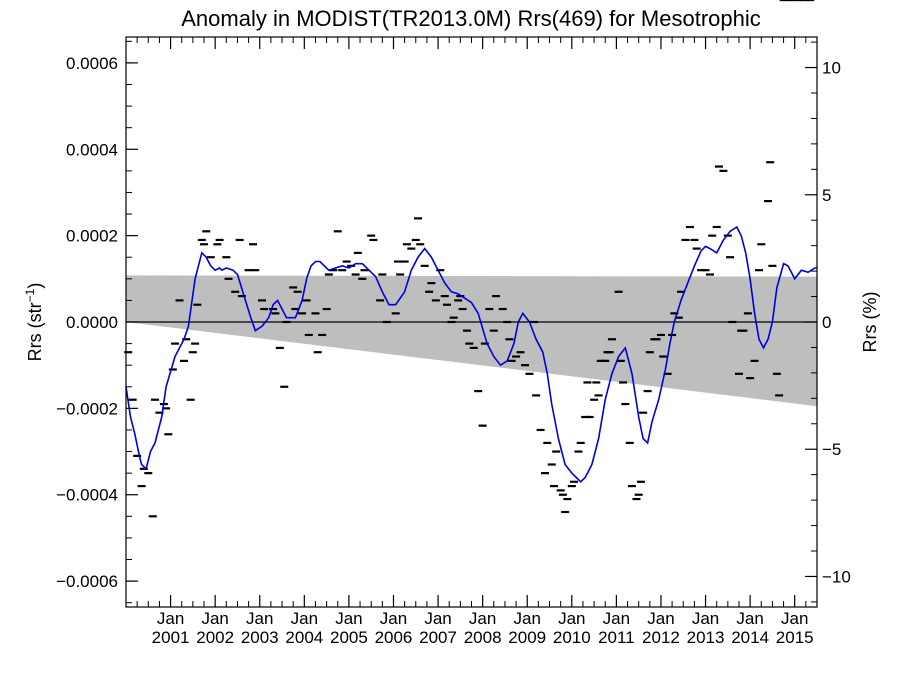 The image size is (900, 675). I want to click on y-tick-label-right: 0, so click(826, 322).